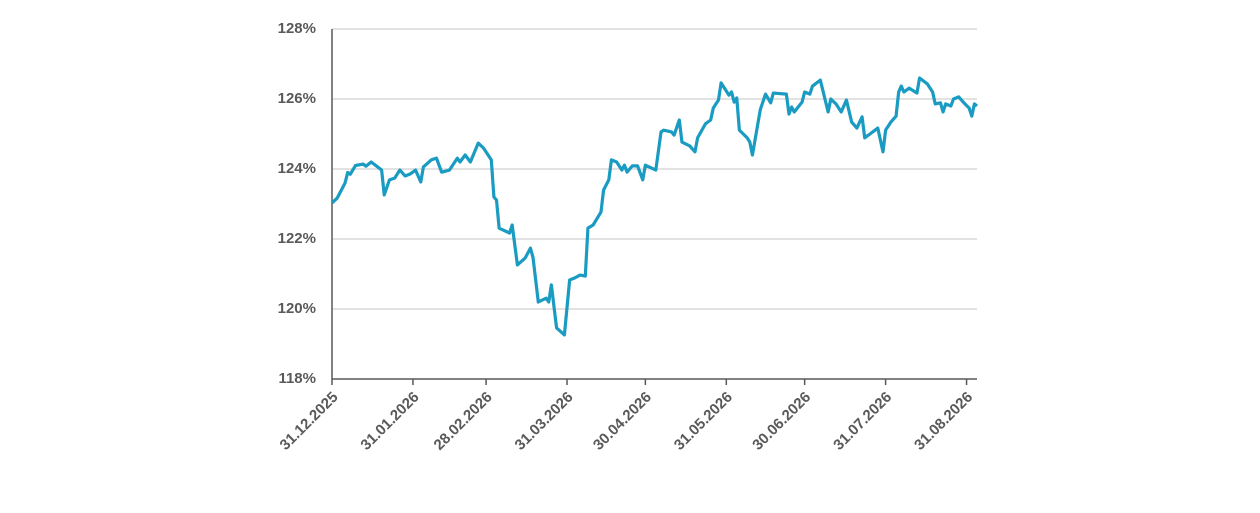  Describe the element at coordinates (297, 168) in the screenshot. I see `y-tick-label: 124%` at that location.